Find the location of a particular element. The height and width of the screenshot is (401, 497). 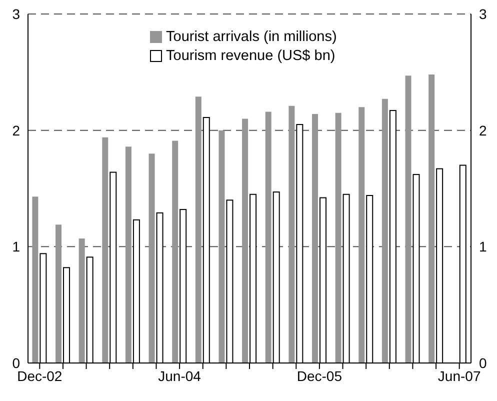

y2-tick-label: 0 is located at coordinates (483, 362).